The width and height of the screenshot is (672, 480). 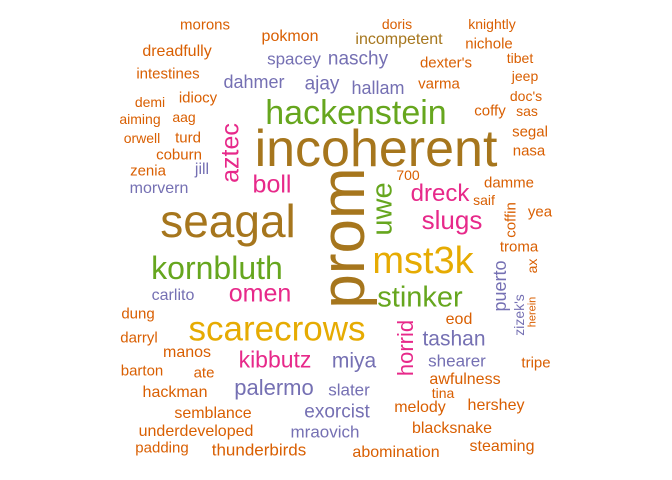 What do you see at coordinates (142, 371) in the screenshot?
I see `cloud-word: barton` at bounding box center [142, 371].